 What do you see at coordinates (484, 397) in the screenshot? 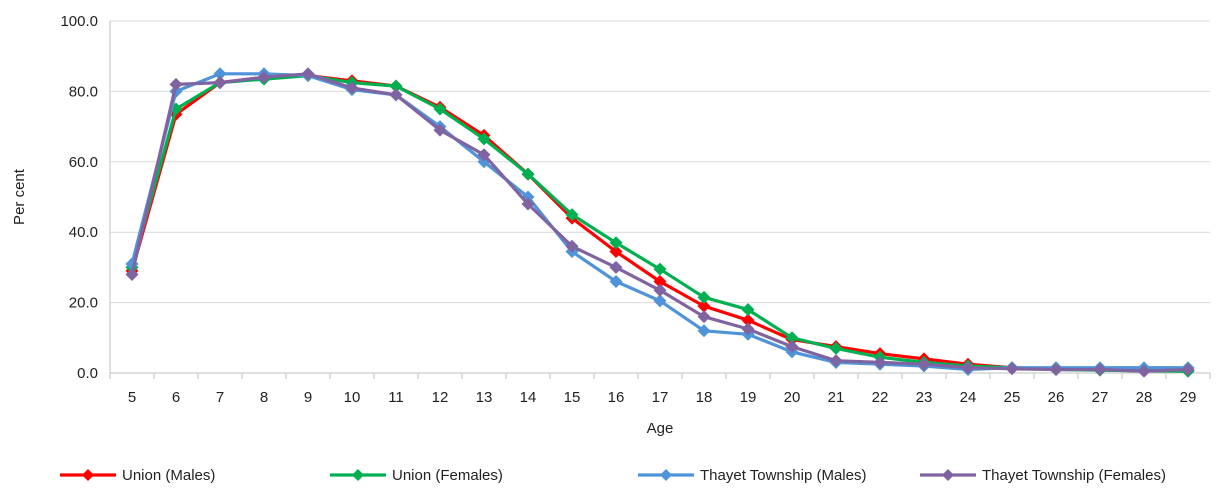
I see `x-tick-label: 13` at bounding box center [484, 397].